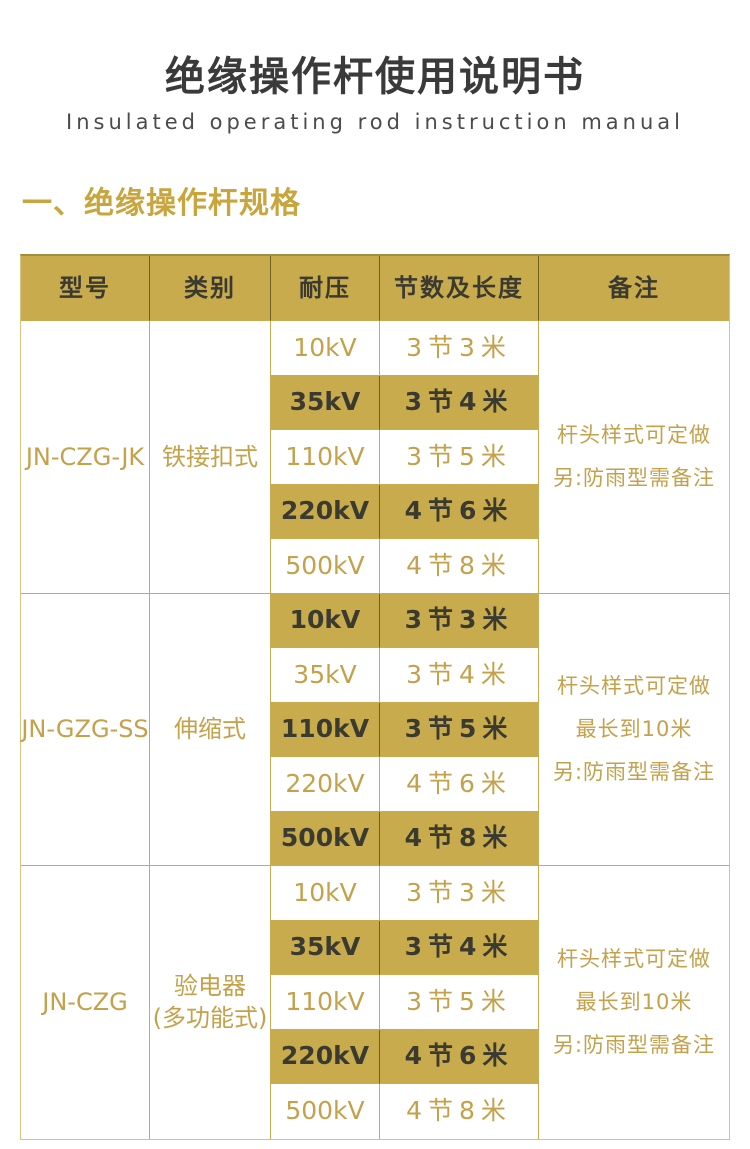  I want to click on category-cell: 验电器 (多功能式), so click(210, 1002).